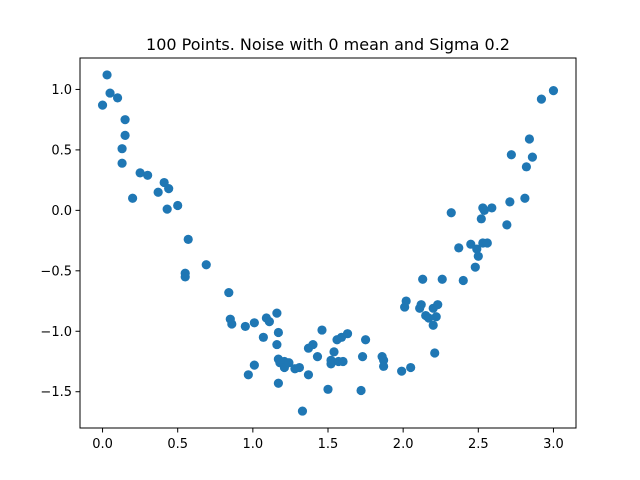  I want to click on y-tick-label: −0.5, so click(56, 271).